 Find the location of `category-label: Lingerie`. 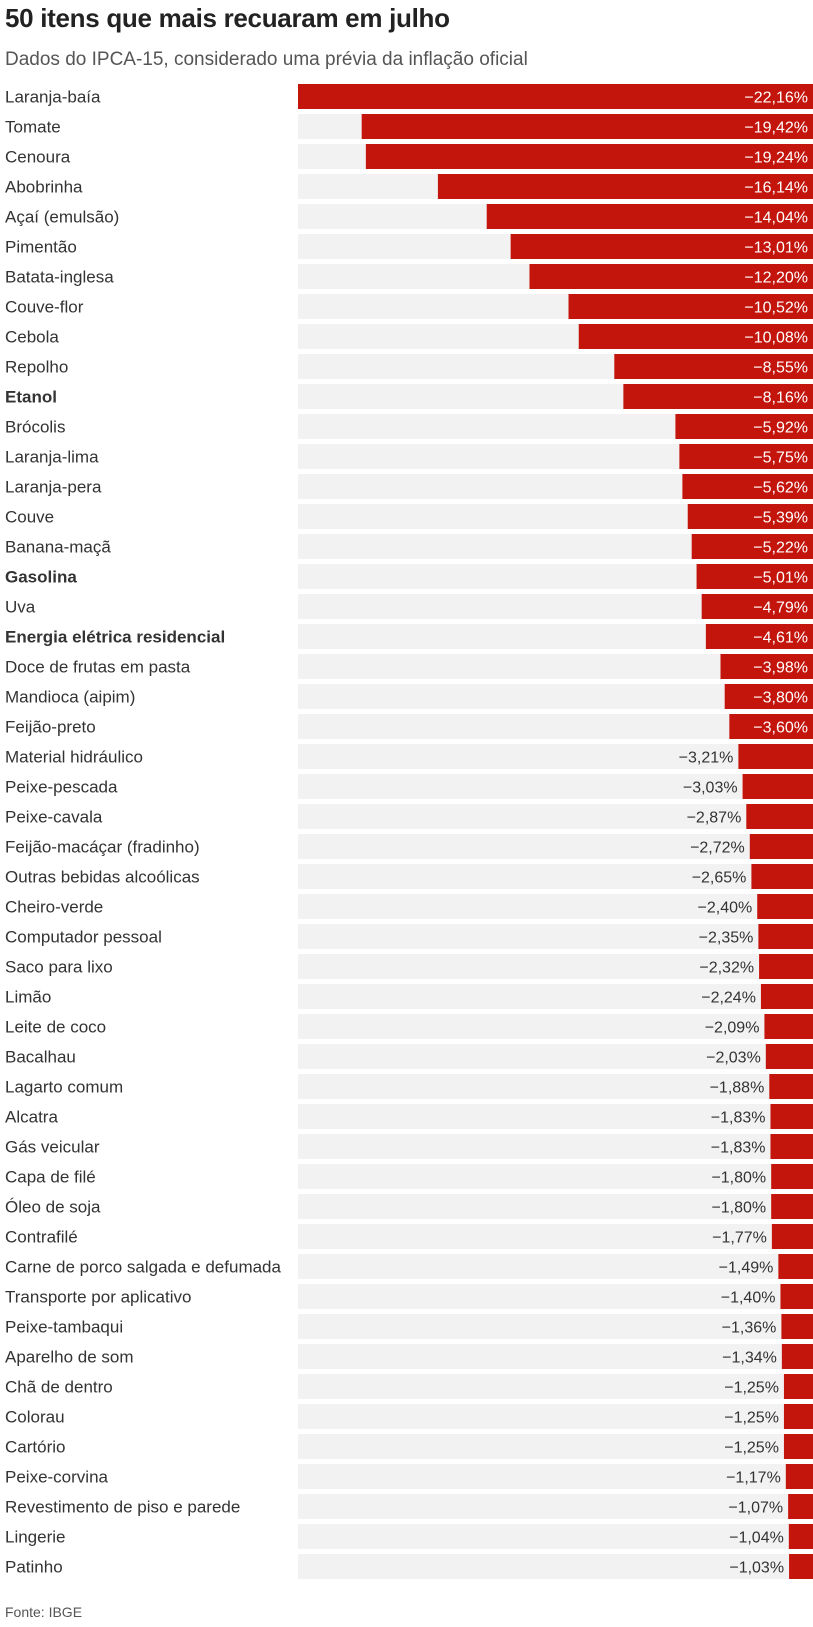

category-label: Lingerie is located at coordinates (35, 1537).